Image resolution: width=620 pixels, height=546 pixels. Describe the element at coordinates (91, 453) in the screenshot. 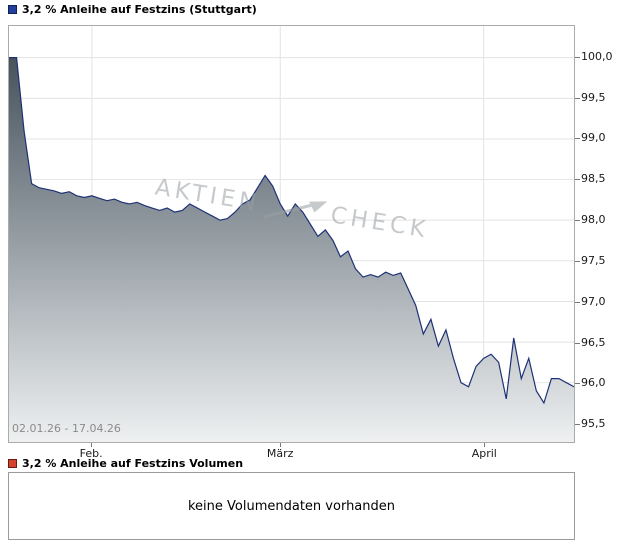

I see `x-axis-label: Feb.` at that location.